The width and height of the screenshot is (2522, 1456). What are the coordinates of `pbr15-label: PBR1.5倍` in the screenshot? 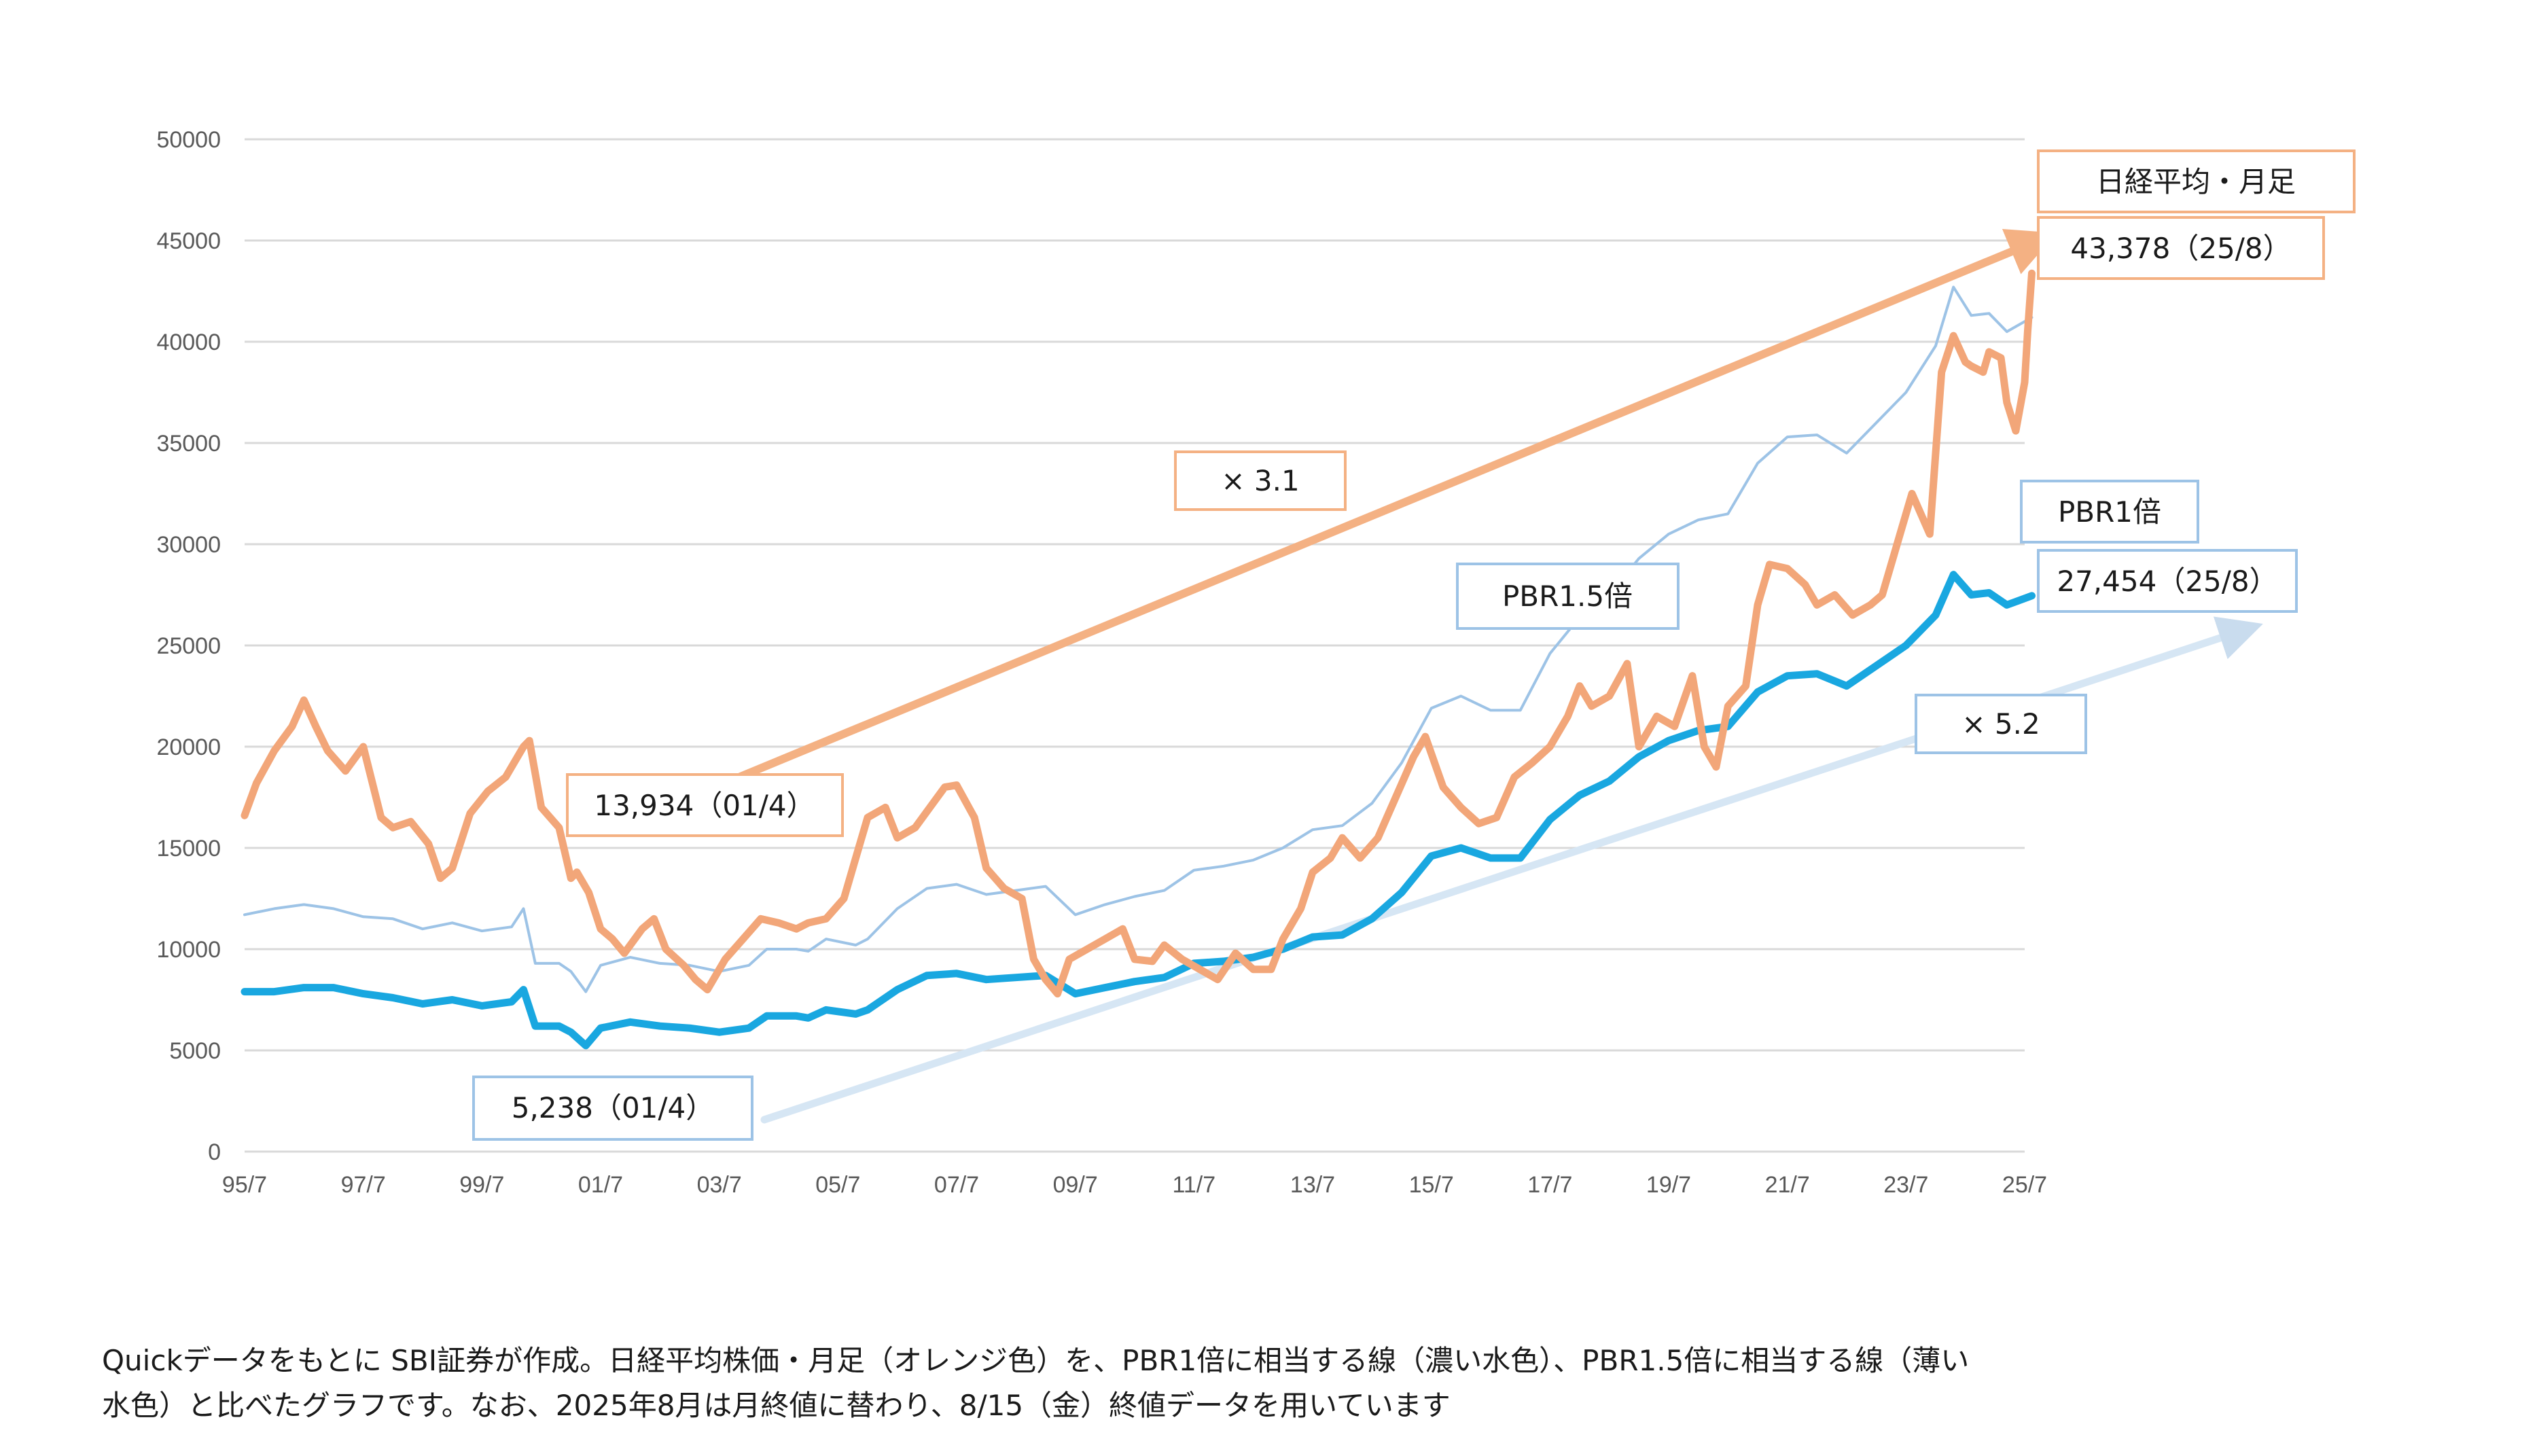 It's located at (1568, 597).